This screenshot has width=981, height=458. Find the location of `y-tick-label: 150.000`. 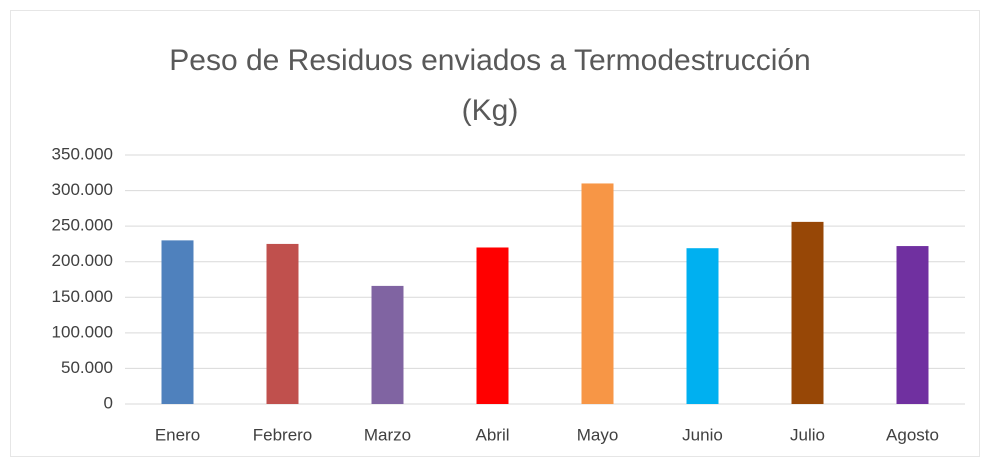

y-tick-label: 150.000 is located at coordinates (82, 296).